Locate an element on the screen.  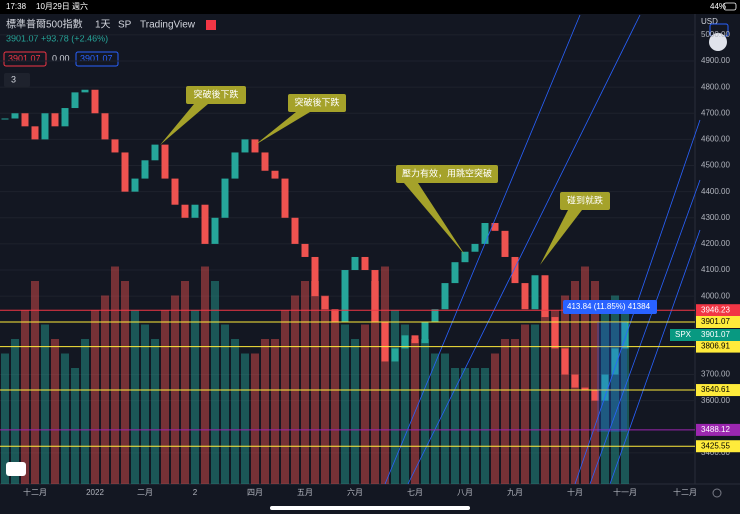
x-tick-label: 十二月 is located at coordinates (35, 492).